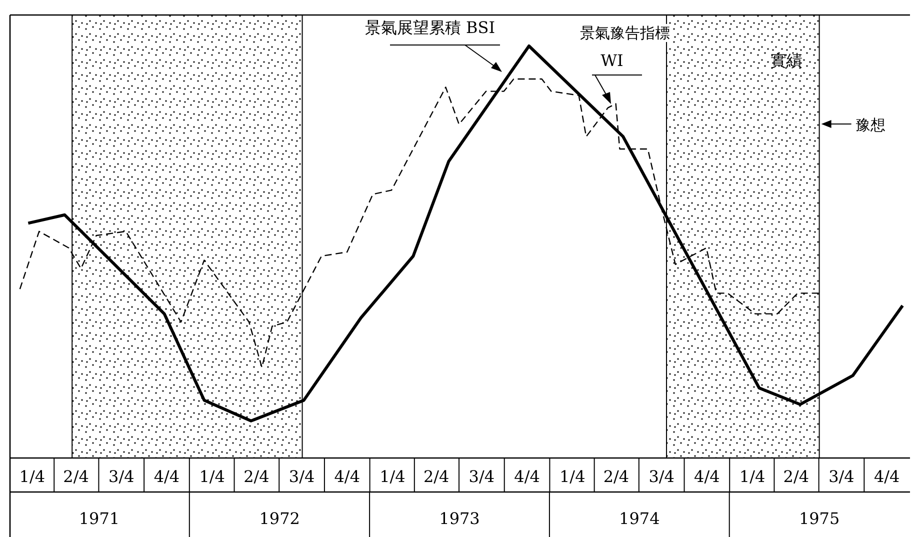 The width and height of the screenshot is (912, 537). I want to click on x2-tick-label: 1972, so click(279, 518).